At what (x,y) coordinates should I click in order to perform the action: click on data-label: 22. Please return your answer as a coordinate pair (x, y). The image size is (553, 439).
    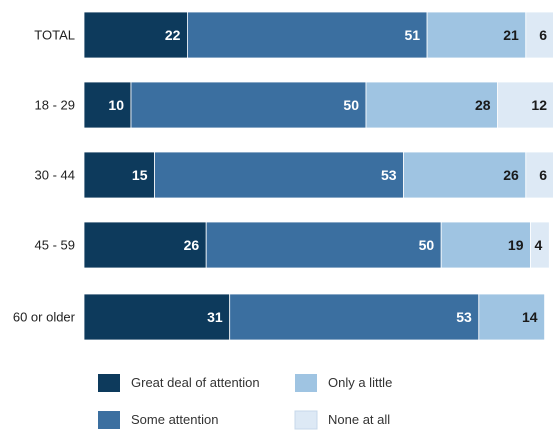
    Looking at the image, I should click on (173, 35).